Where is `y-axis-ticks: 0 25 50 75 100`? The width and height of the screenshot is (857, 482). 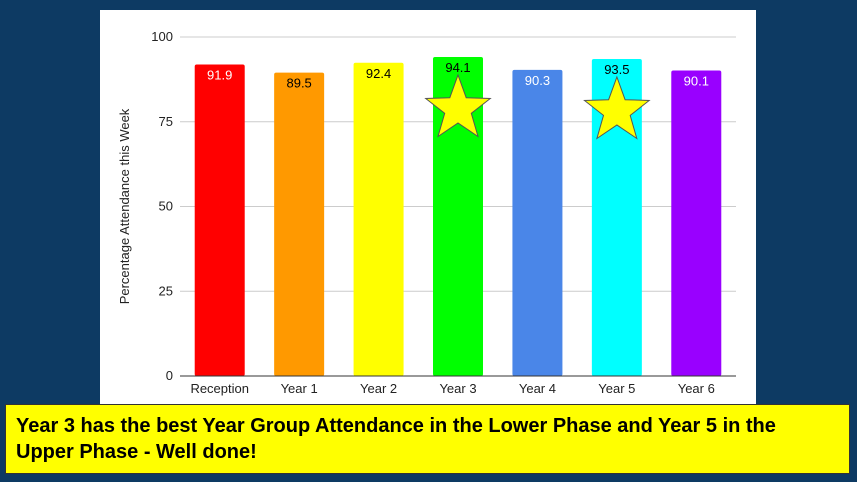
y-axis-ticks: 0 25 50 75 100 is located at coordinates (162, 206).